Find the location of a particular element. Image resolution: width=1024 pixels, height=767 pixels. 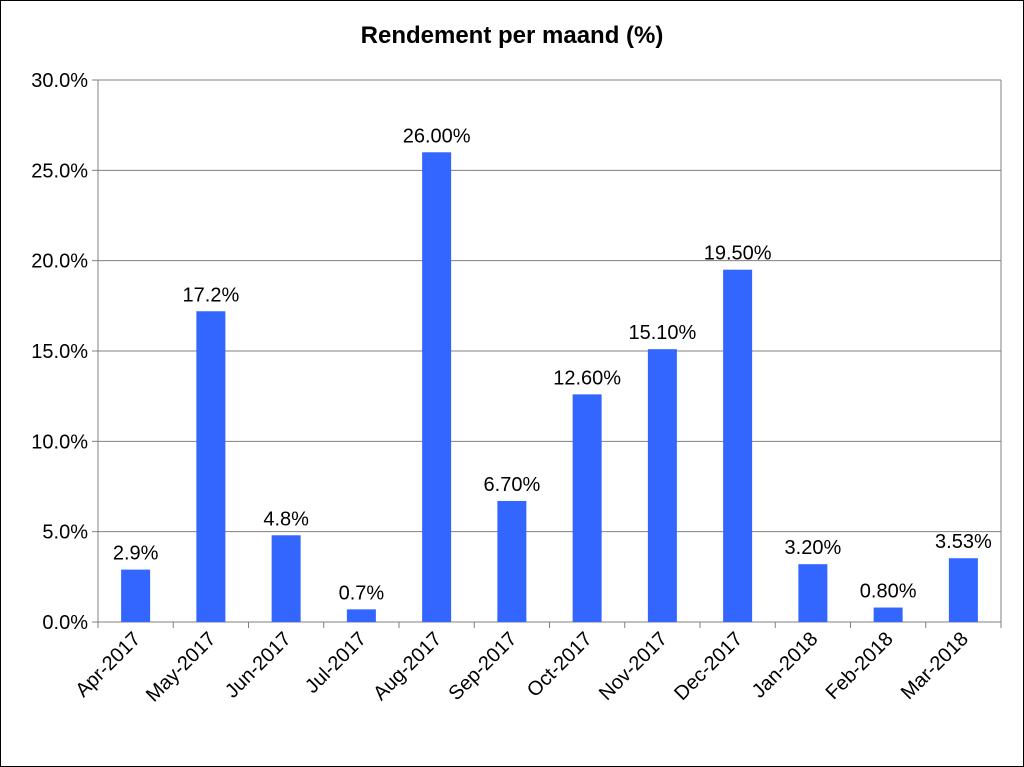

y-tick-label: 20.0% is located at coordinates (59, 262).